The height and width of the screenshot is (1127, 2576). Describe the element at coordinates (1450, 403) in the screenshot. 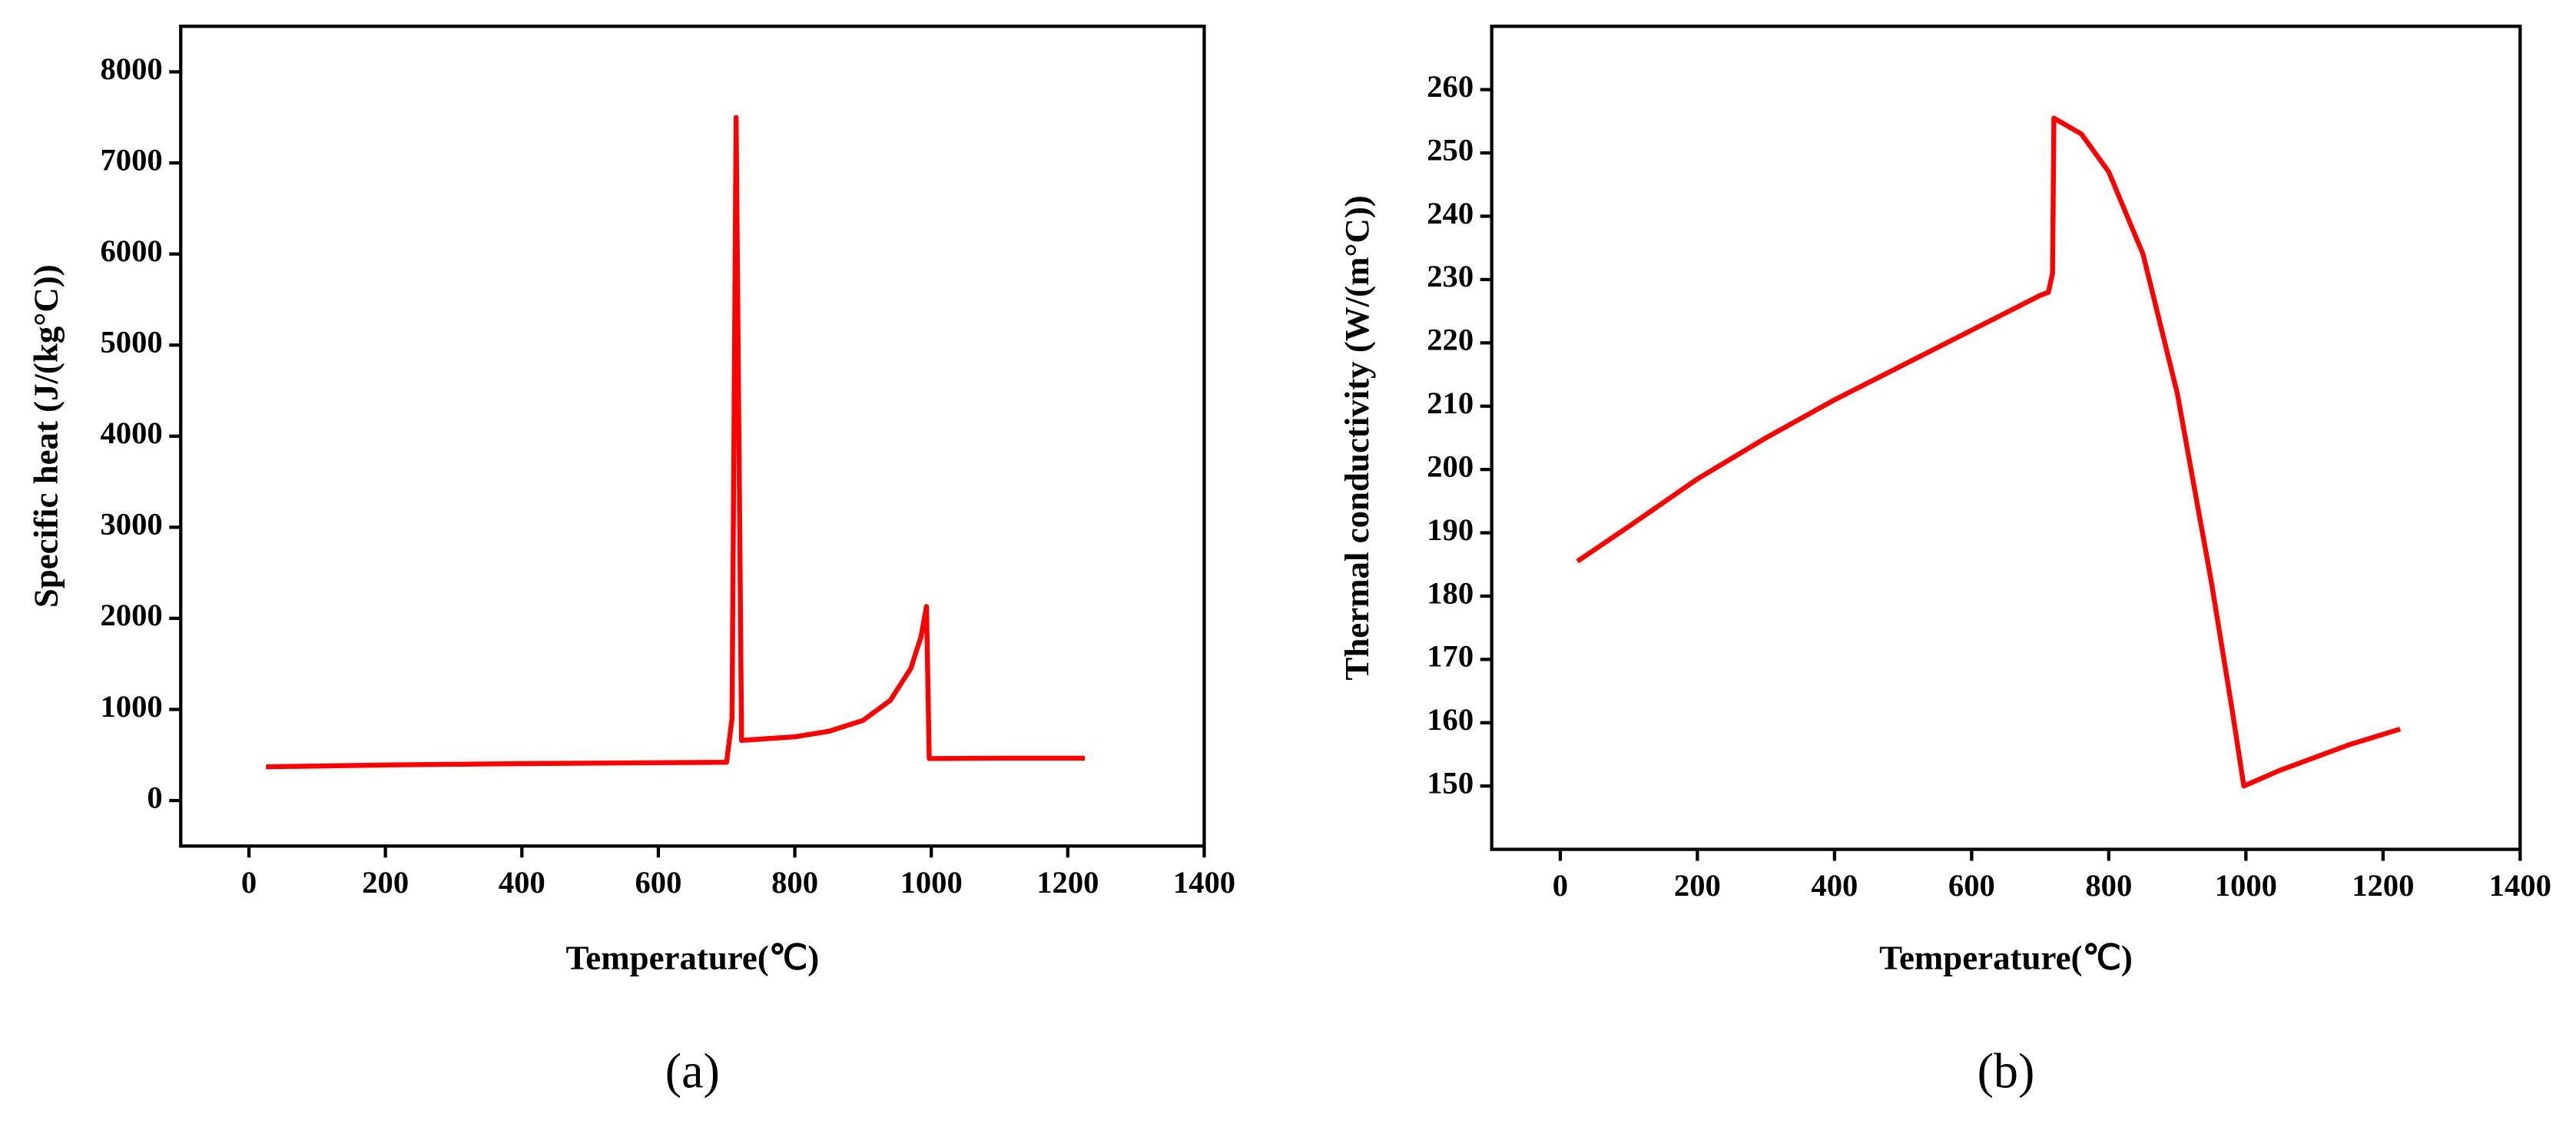

I see `y-tick-label: 210` at that location.